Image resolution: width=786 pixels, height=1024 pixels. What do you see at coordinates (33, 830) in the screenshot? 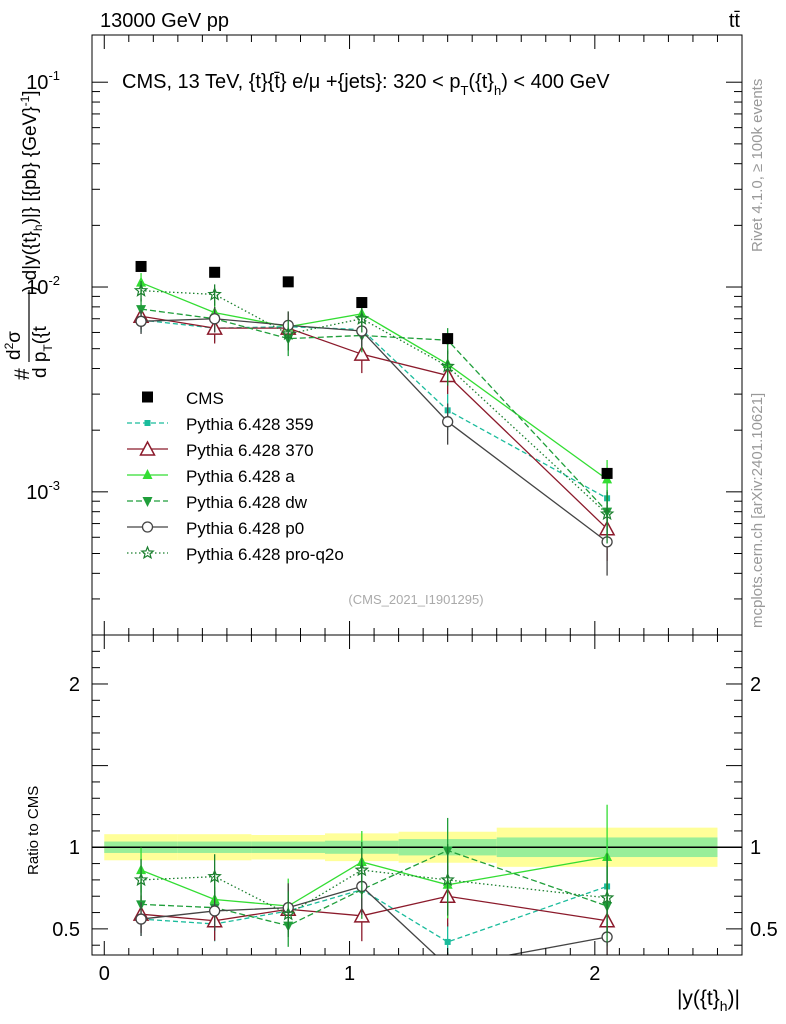
I see `ratio-y-axis-label: Ratio to CMS` at bounding box center [33, 830].